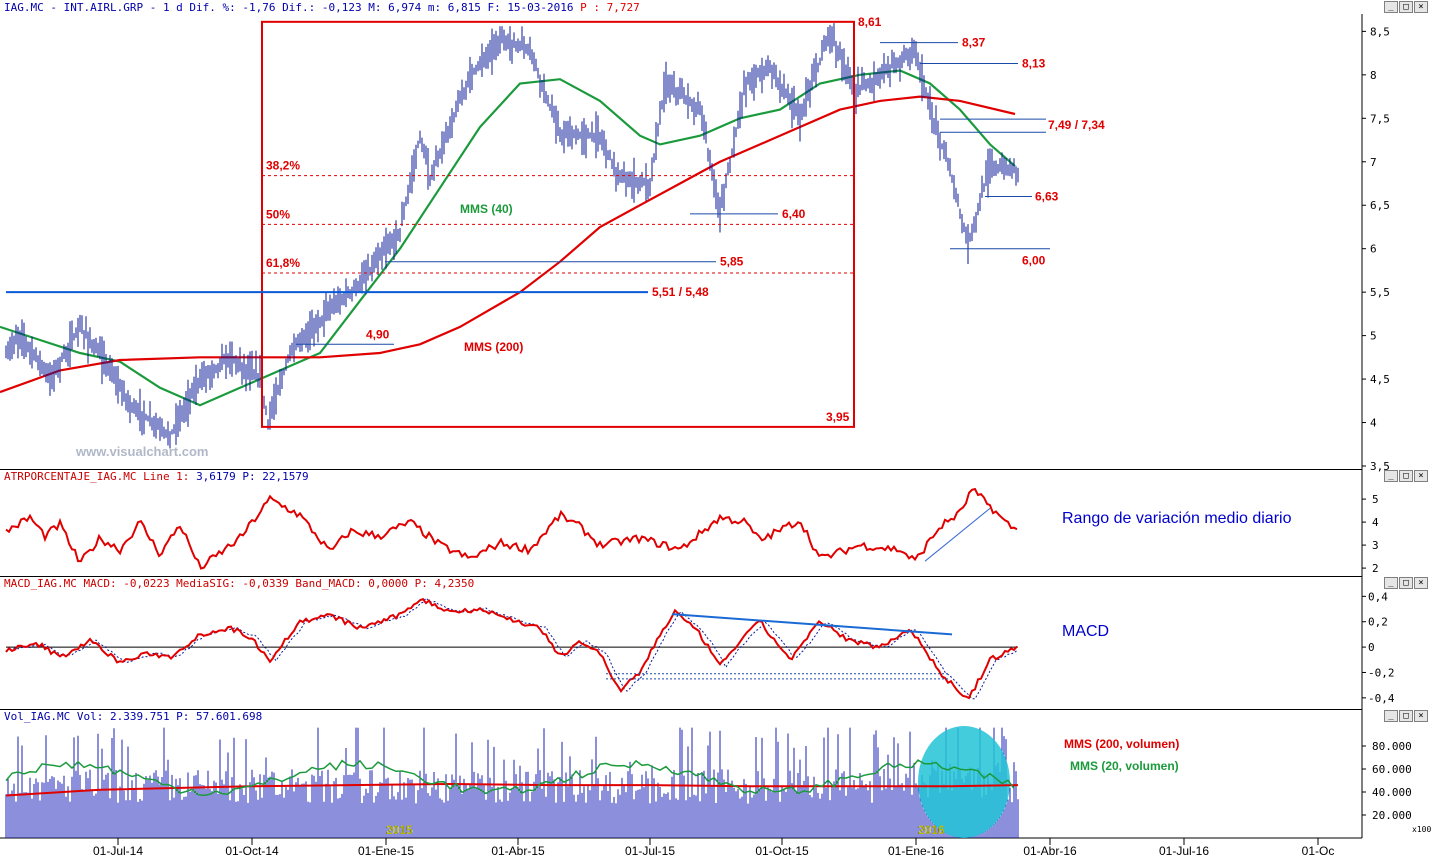 The image size is (1432, 857). I want to click on price-y-tick-label: 5, so click(1373, 336).